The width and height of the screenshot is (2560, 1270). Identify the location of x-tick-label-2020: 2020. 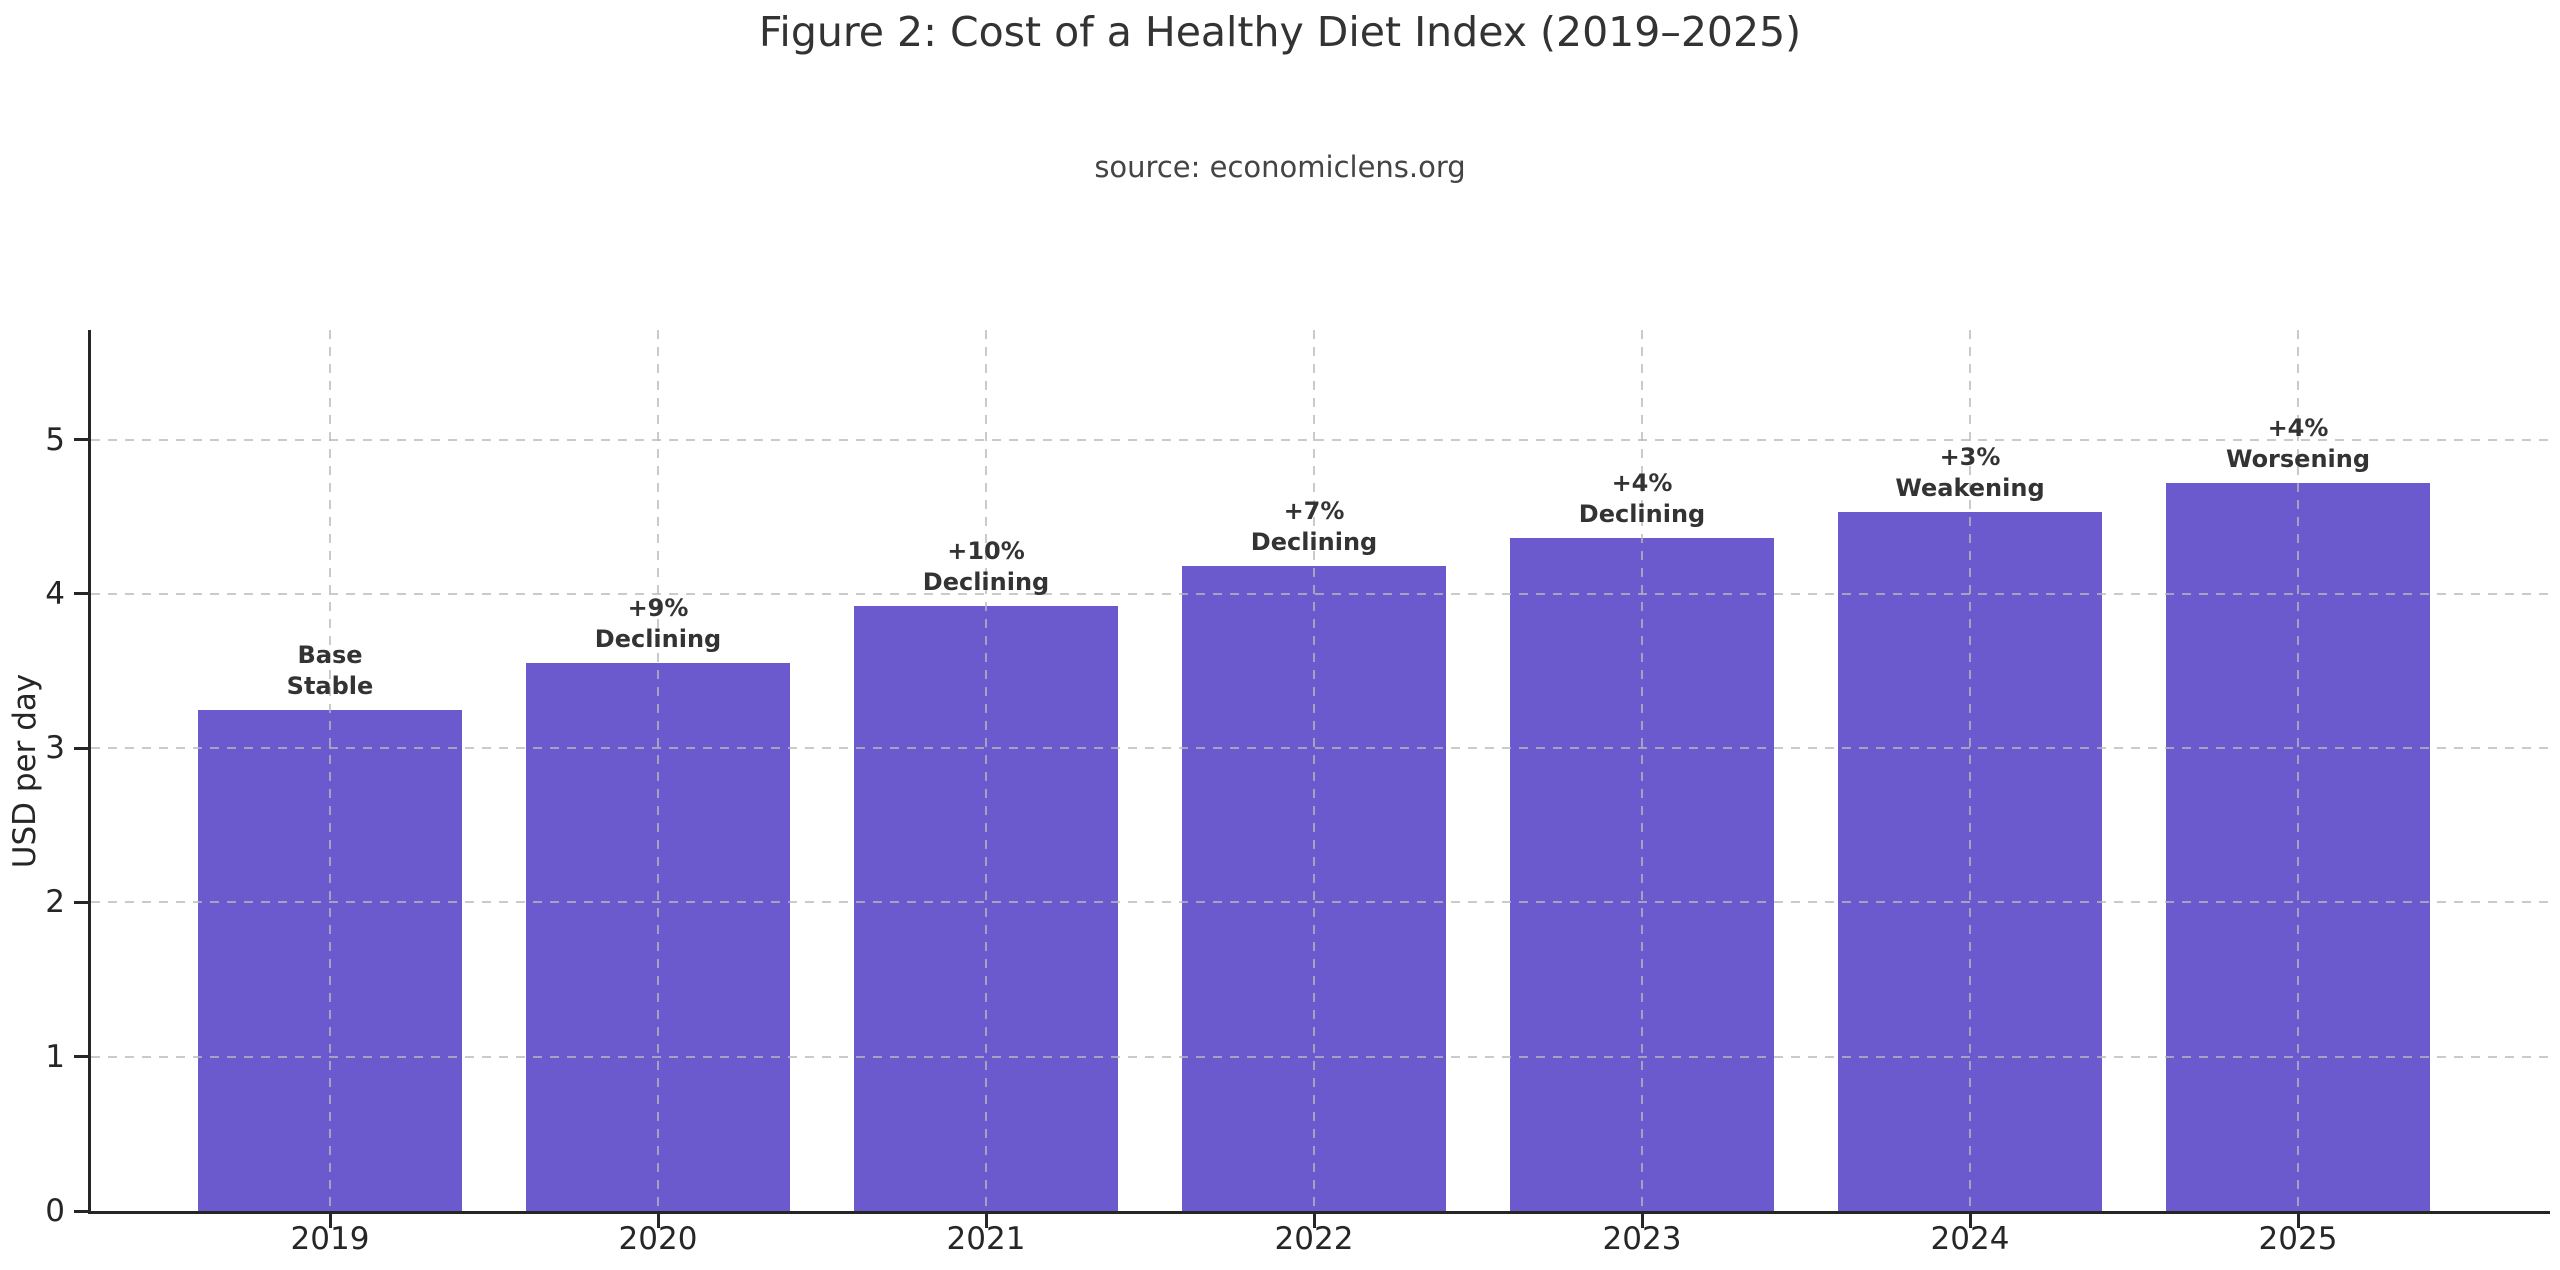
(658, 1239).